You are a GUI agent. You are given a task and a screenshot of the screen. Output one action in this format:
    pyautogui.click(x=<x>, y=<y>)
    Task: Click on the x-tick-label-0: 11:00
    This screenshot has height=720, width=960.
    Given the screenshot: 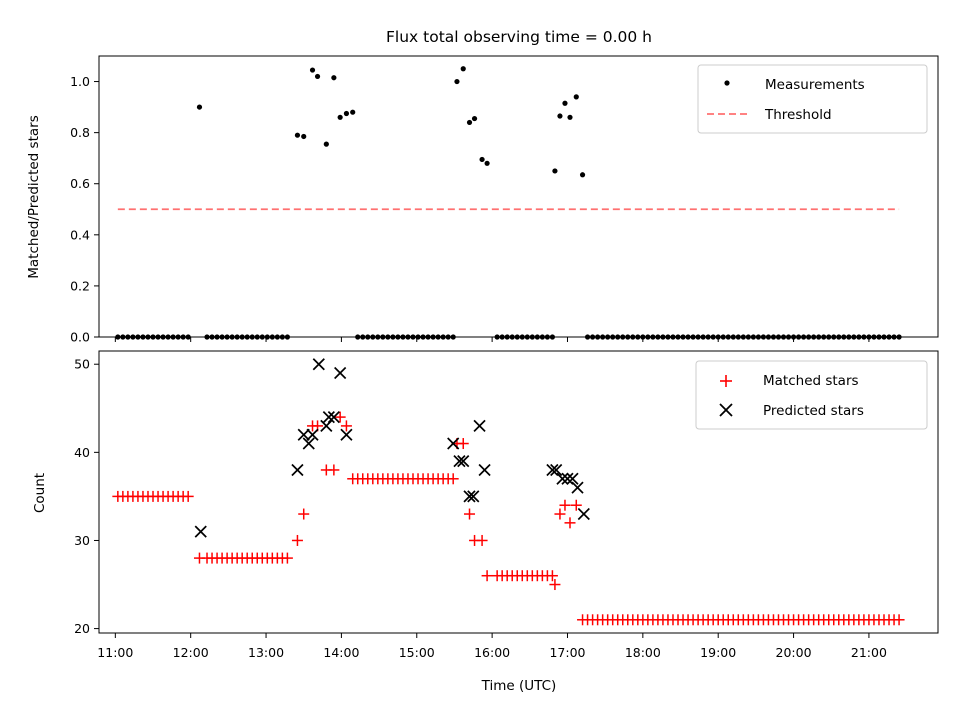 What is the action you would take?
    pyautogui.click(x=115, y=652)
    